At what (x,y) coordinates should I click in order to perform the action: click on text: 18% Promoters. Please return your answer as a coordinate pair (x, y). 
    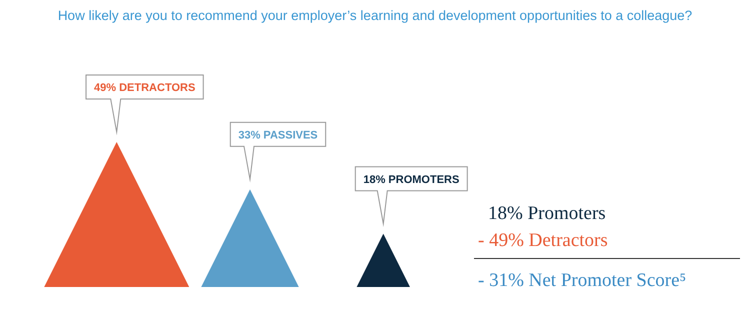
    Looking at the image, I should click on (547, 214).